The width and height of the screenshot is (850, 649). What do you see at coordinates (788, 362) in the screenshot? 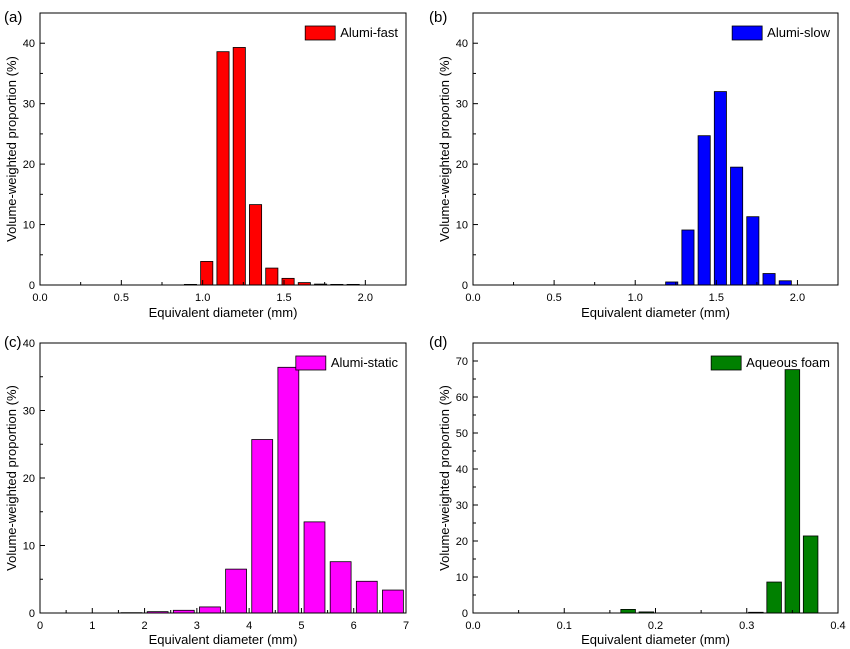
I see `legend-label: Aqueous foam` at bounding box center [788, 362].